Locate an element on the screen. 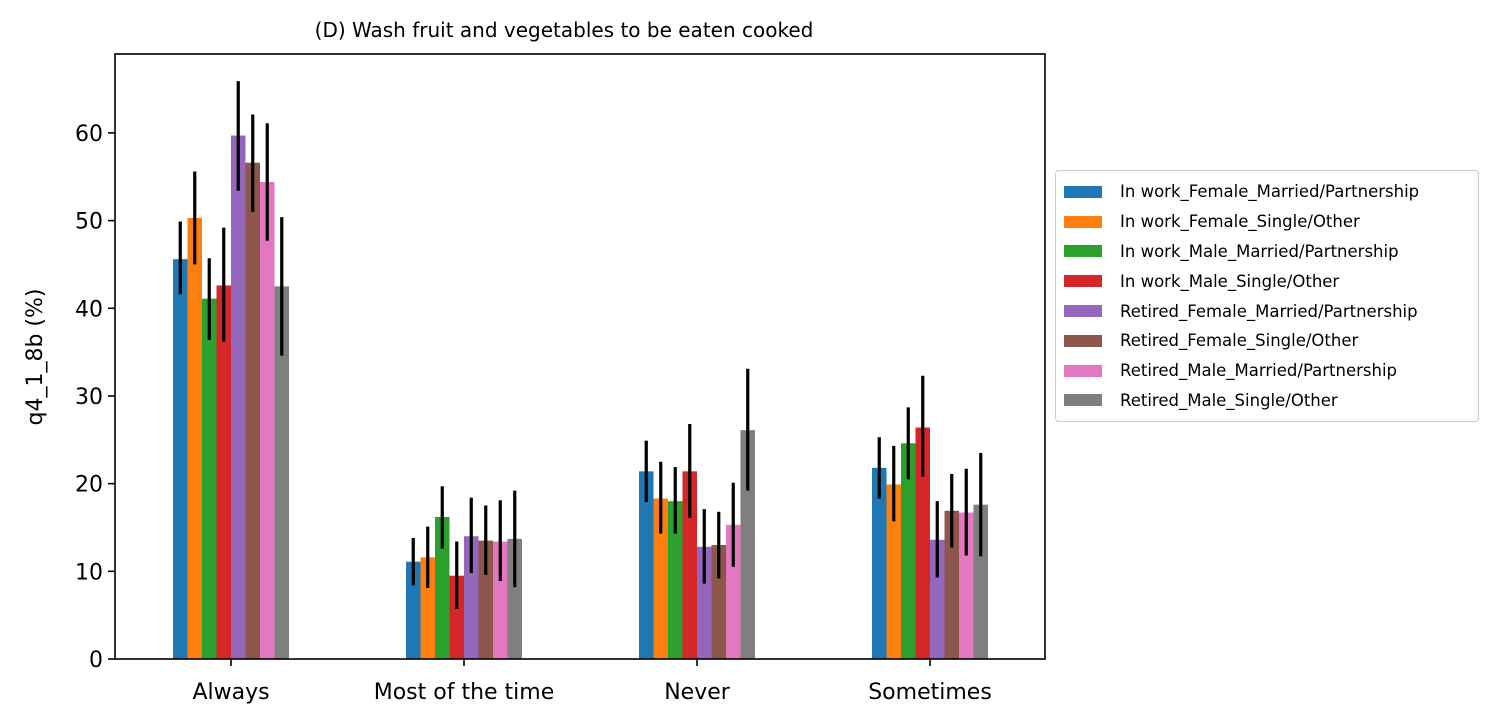  x-tick-label: Never is located at coordinates (697, 692).